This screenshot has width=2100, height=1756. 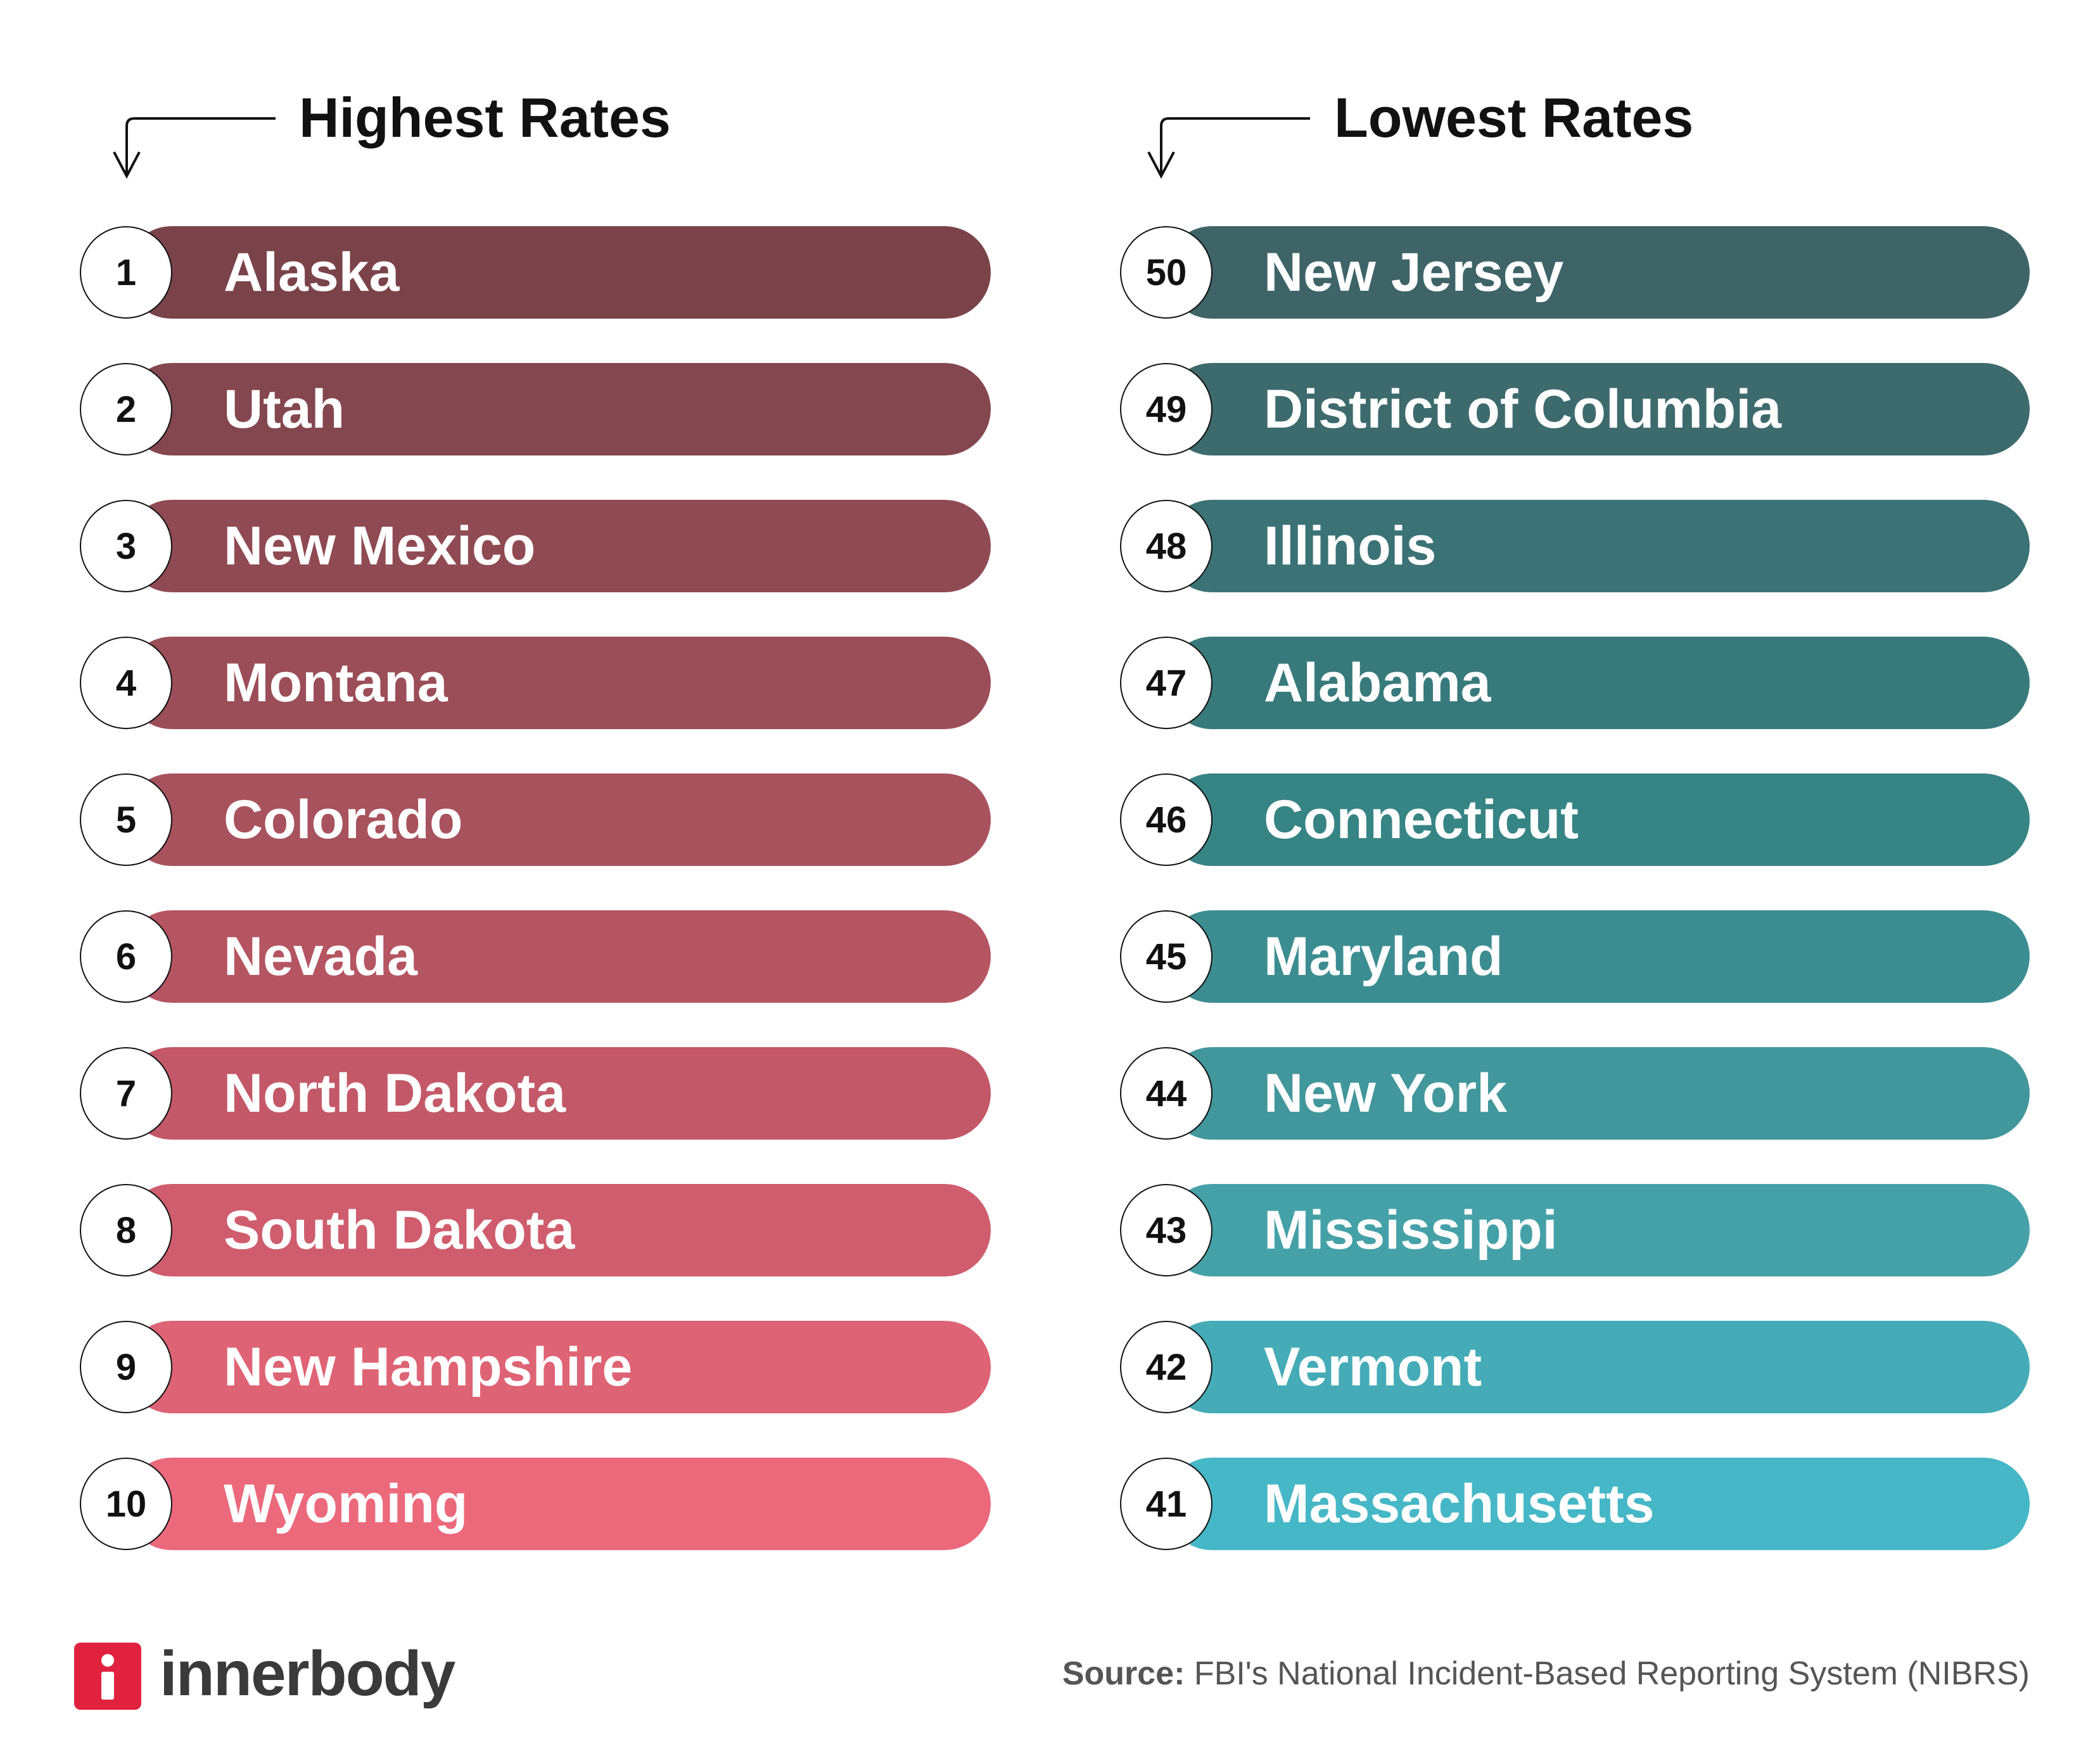 What do you see at coordinates (428, 1367) in the screenshot?
I see `state-name: New Hampshire` at bounding box center [428, 1367].